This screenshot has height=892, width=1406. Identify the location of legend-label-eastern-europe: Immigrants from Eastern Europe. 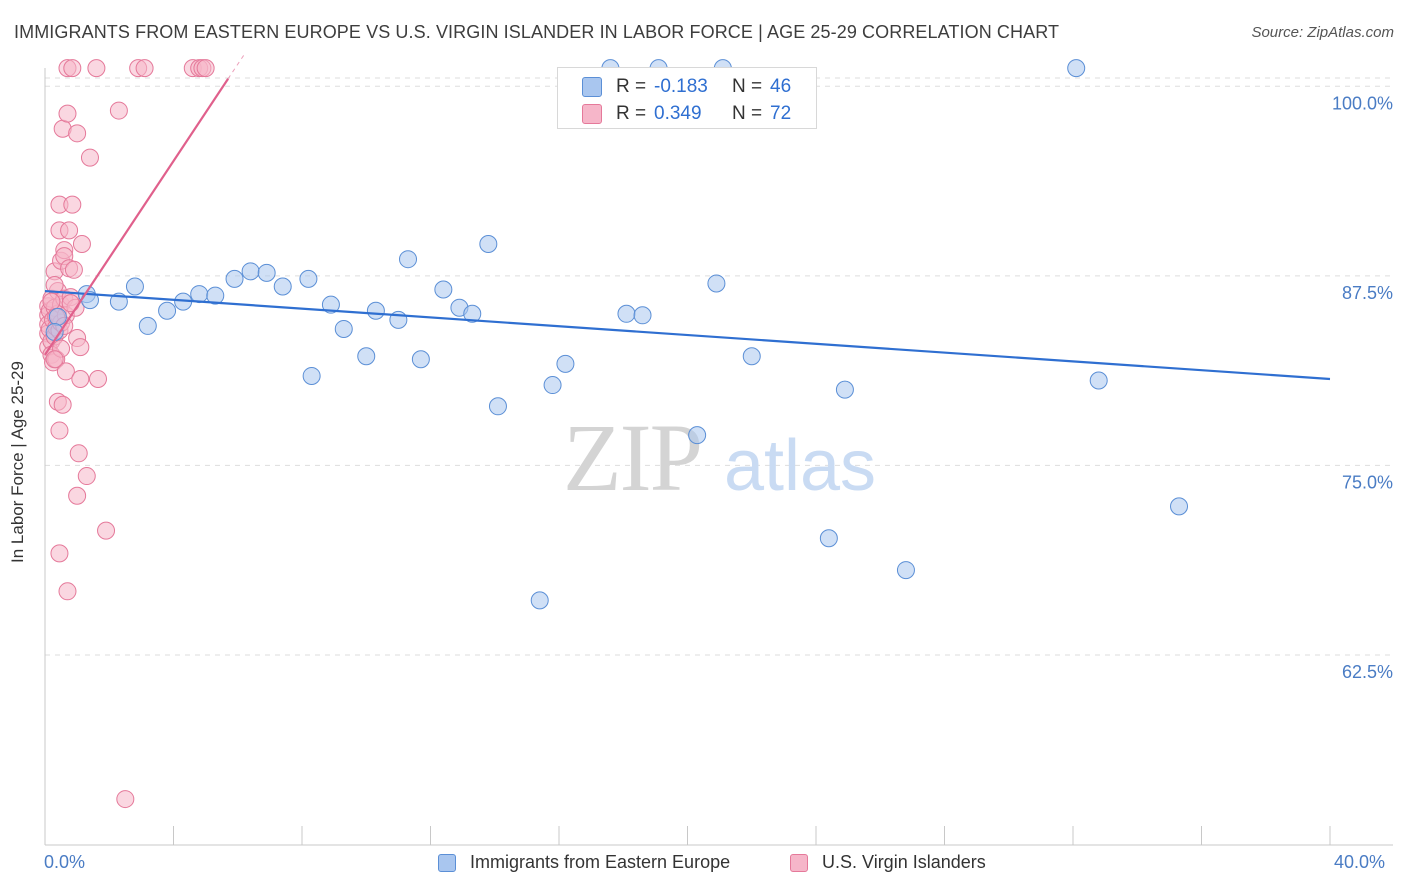
(600, 862).